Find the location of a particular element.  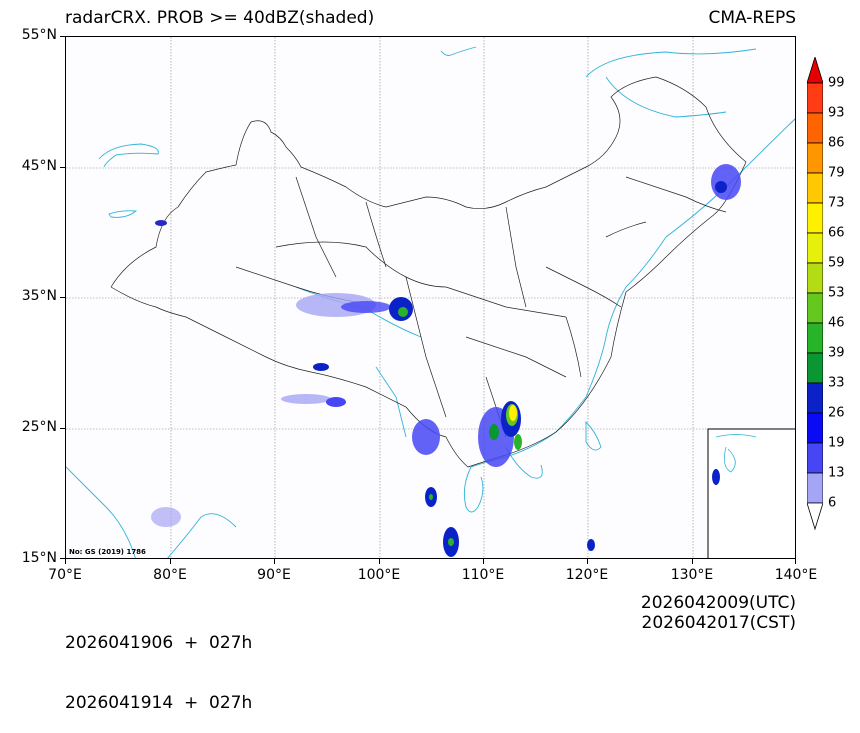

lon-tick-80: 80°E is located at coordinates (170, 575).